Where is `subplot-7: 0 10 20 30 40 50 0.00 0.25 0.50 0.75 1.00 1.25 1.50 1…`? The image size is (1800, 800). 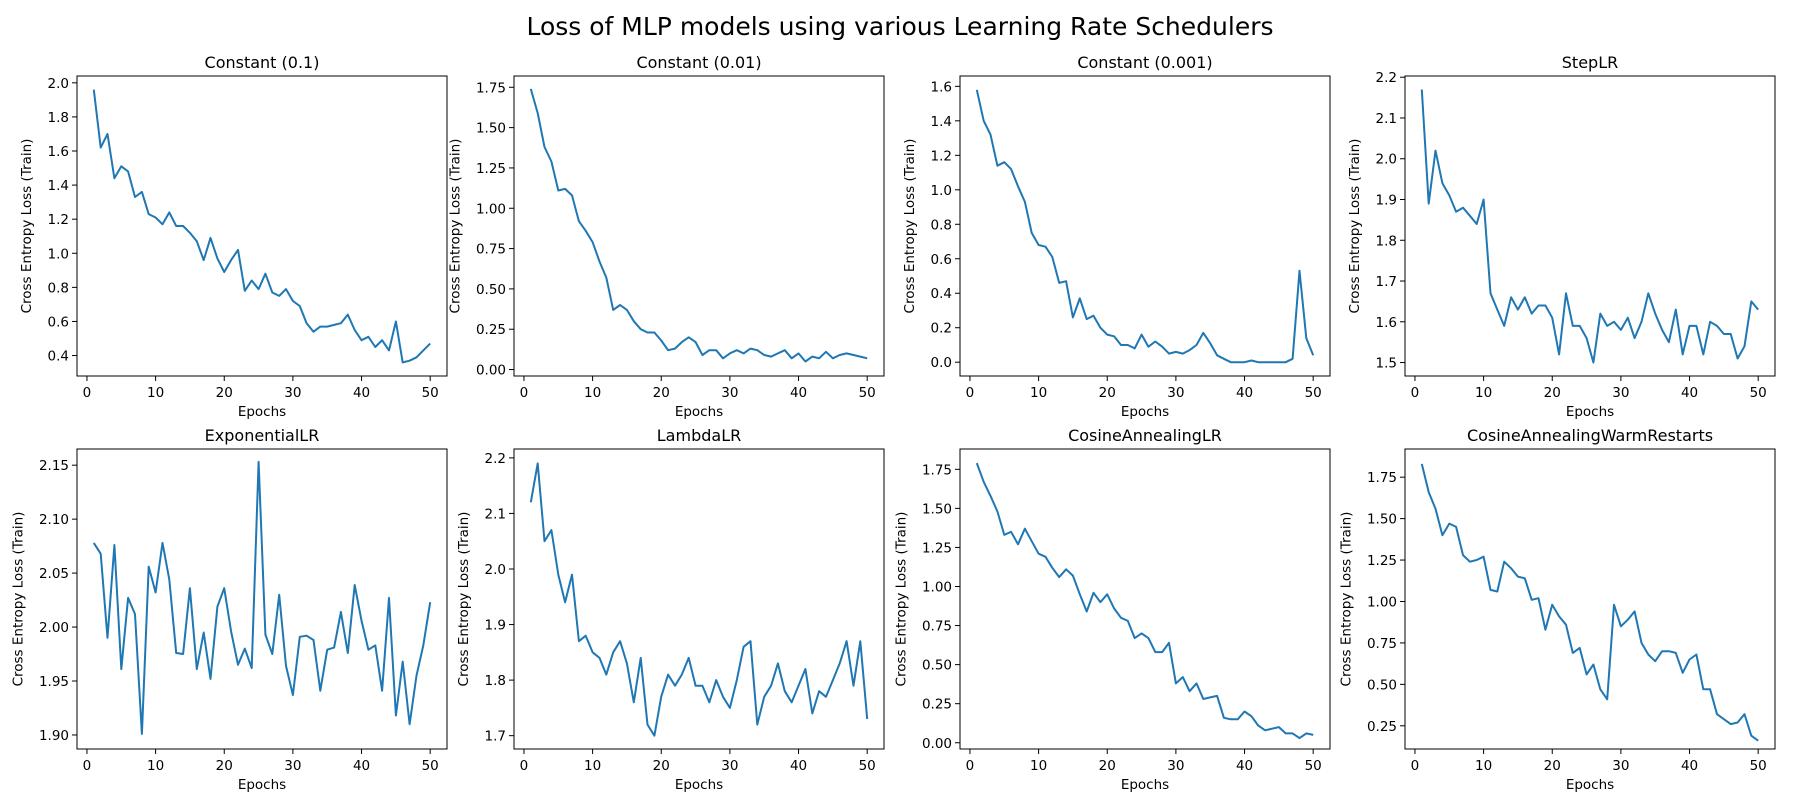 subplot-7: 0 10 20 30 40 50 0.00 0.25 0.50 0.75 1.00 1.25 1.50 1… is located at coordinates (1112, 609).